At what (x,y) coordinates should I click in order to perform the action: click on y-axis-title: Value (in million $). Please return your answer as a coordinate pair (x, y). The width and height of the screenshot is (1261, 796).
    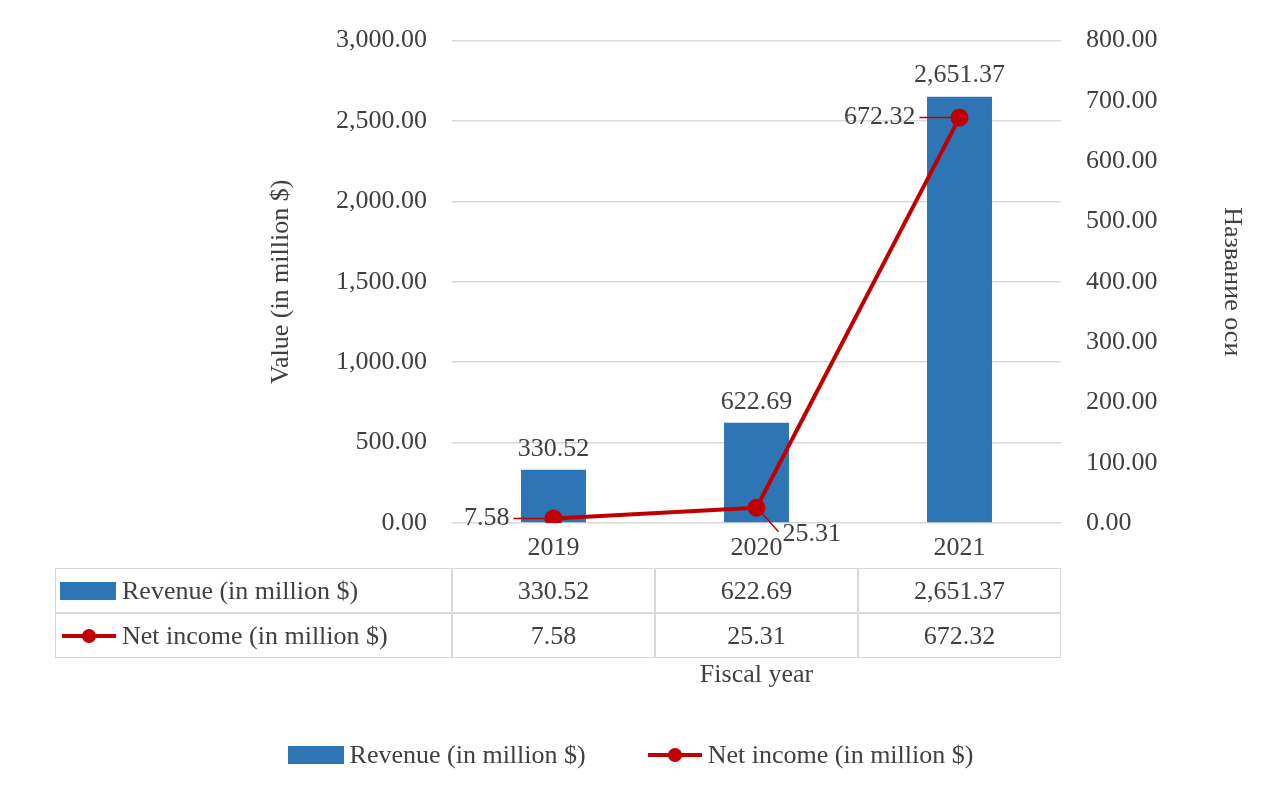
    Looking at the image, I should click on (280, 281).